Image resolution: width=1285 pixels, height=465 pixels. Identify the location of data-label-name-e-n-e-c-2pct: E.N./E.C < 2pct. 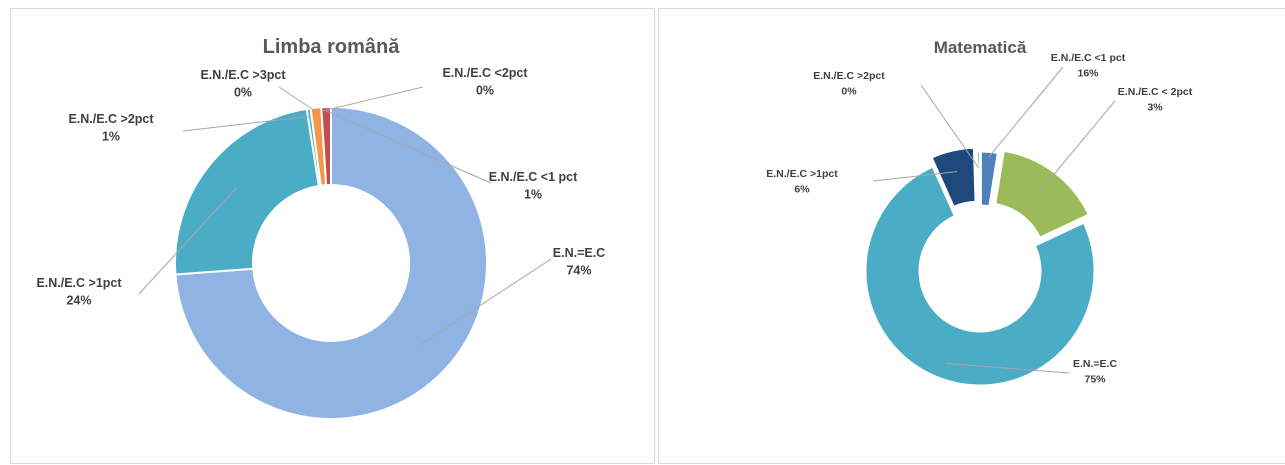
(1155, 92).